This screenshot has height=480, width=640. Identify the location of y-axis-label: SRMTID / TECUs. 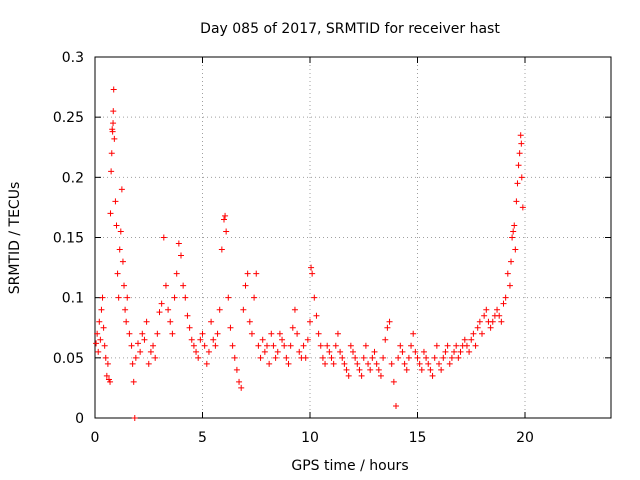
(15, 238).